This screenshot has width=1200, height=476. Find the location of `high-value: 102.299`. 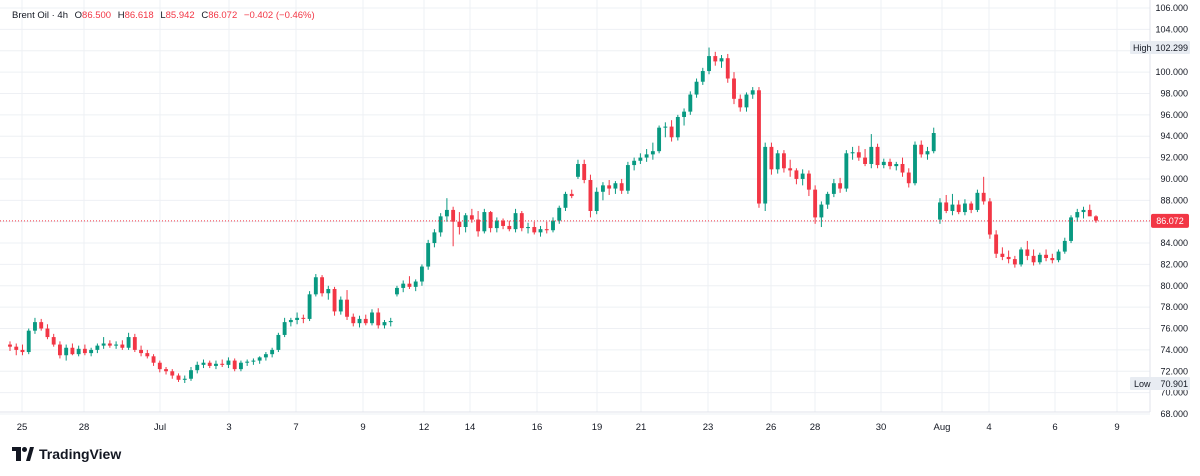

high-value: 102.299 is located at coordinates (1171, 48).